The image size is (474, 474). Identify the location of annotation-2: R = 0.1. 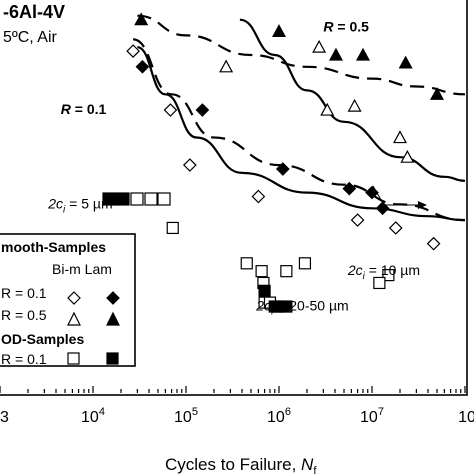
(84, 109).